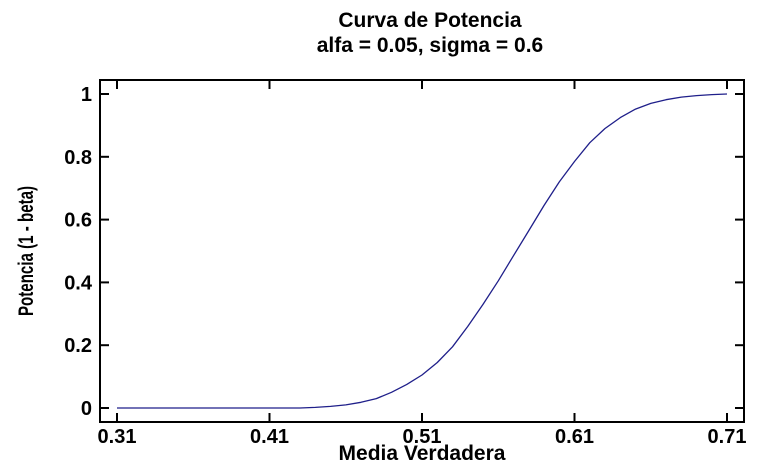 This screenshot has width=758, height=463. I want to click on x-tick-label: 0.61, so click(574, 437).